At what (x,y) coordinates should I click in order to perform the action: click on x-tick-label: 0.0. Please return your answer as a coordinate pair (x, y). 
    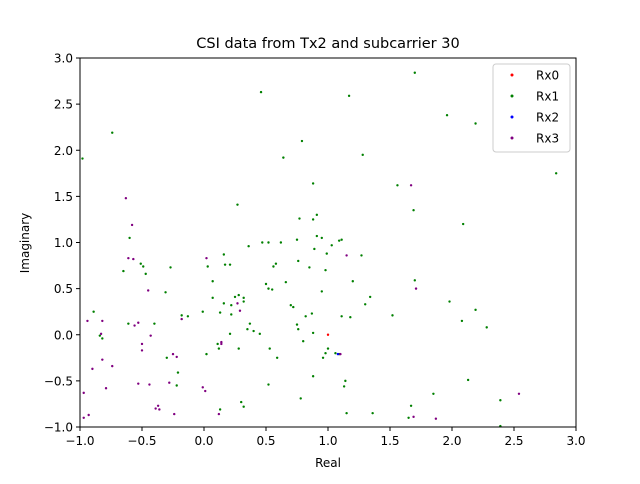
    Looking at the image, I should click on (203, 441).